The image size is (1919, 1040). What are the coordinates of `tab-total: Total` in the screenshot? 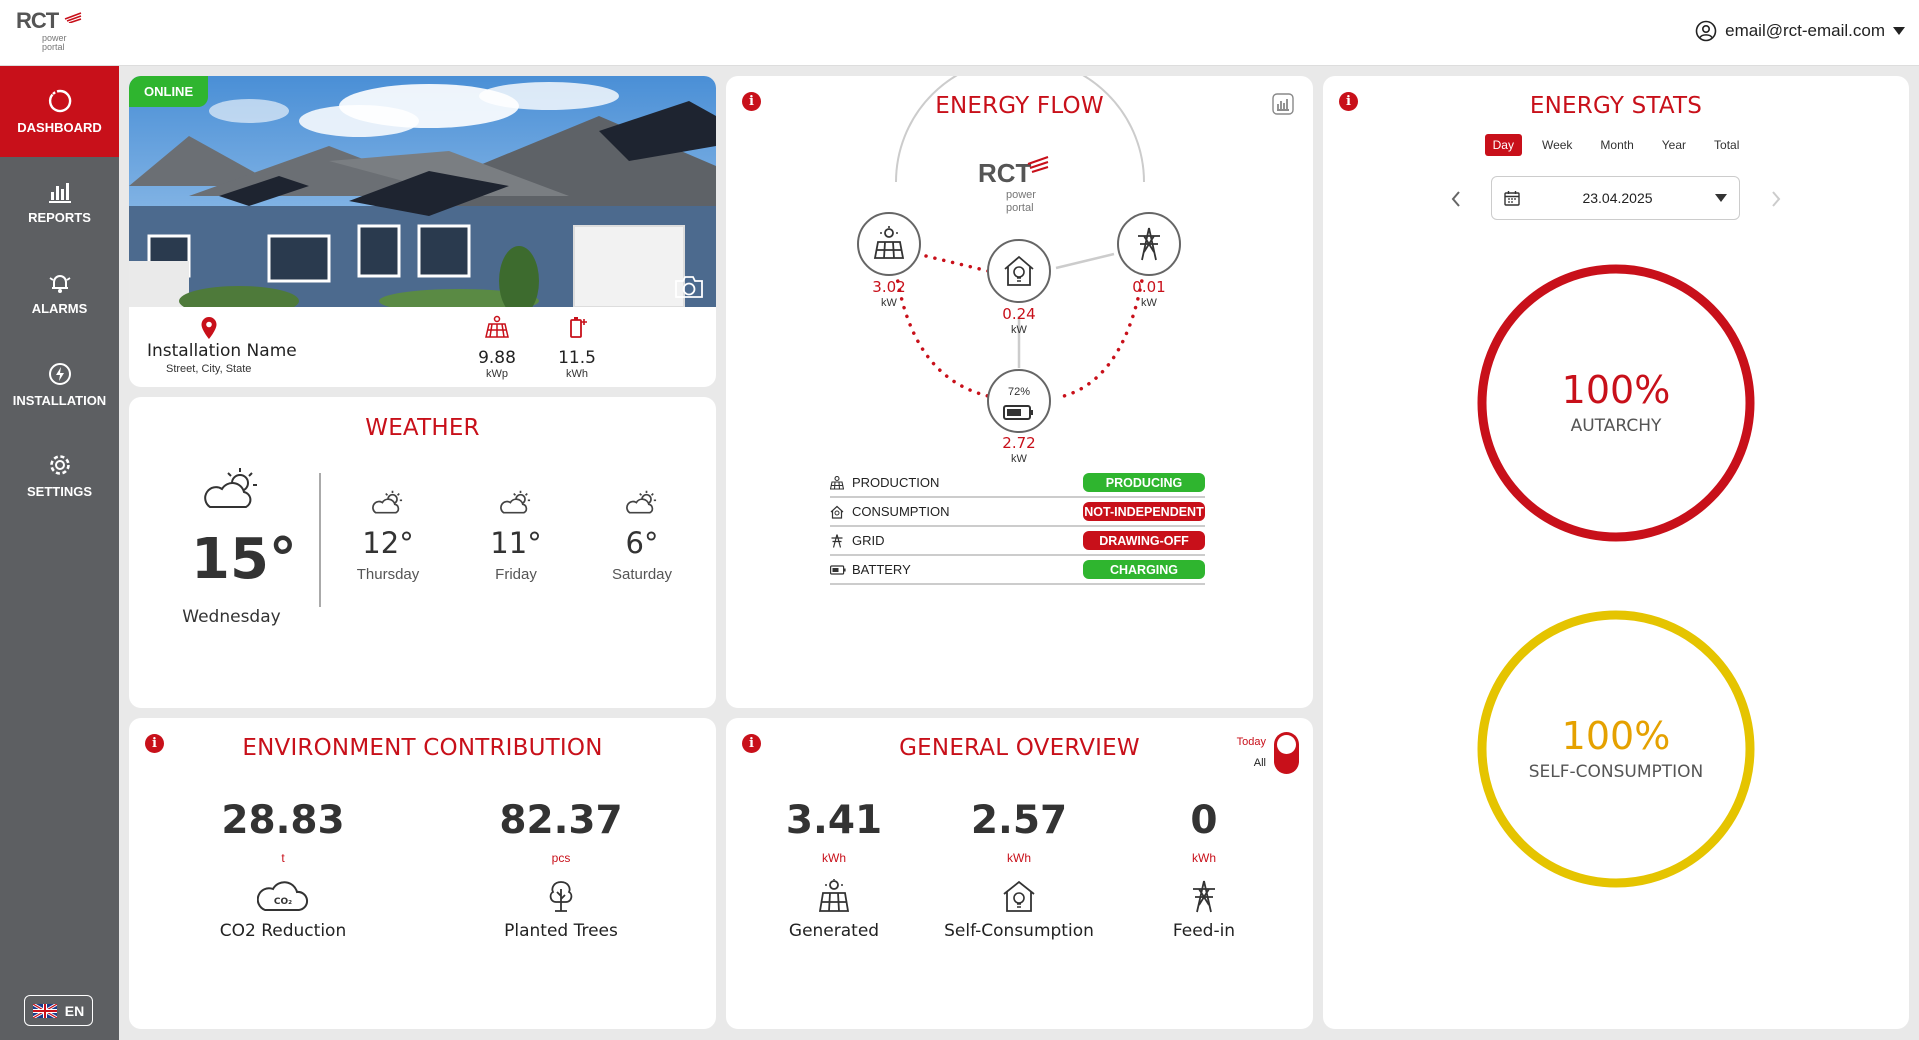 It's located at (1727, 145).